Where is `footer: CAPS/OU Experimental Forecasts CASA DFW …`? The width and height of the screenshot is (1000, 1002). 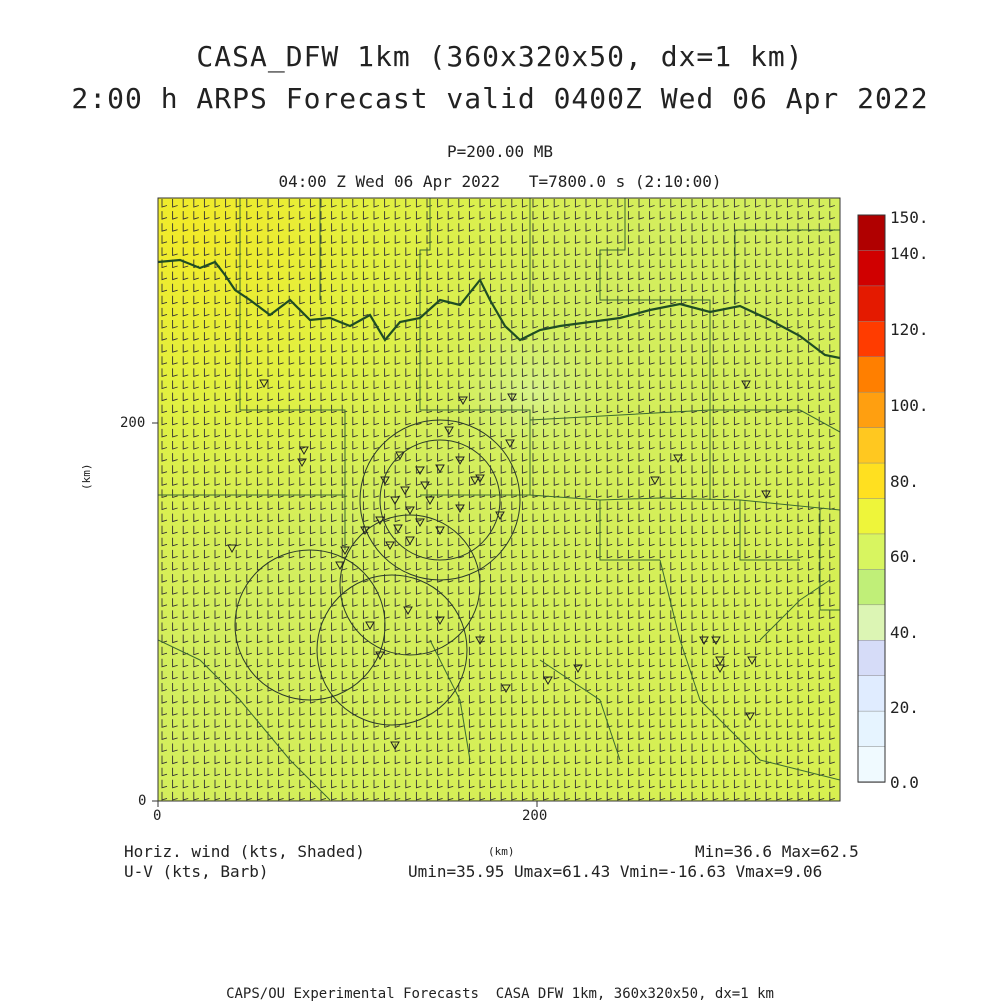 footer: CAPS/OU Experimental Forecasts CASA DFW … is located at coordinates (500, 994).